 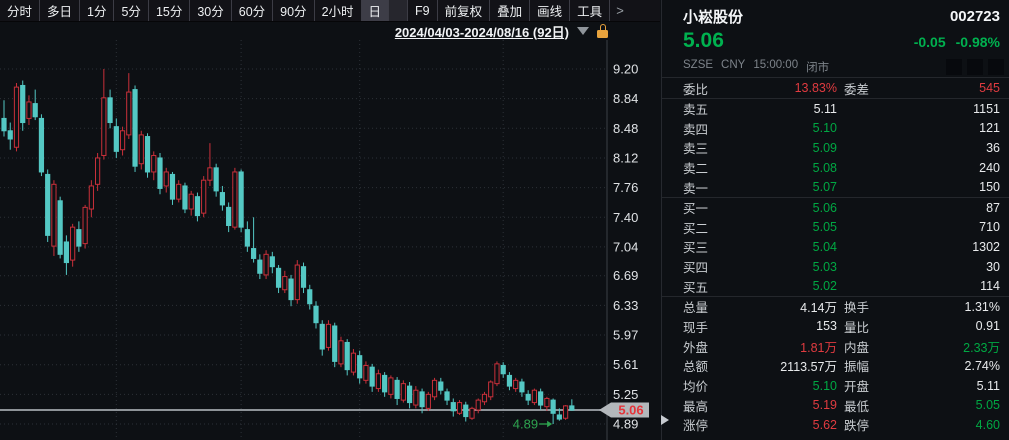 I want to click on svg-text: 5.97, so click(x=625, y=335).